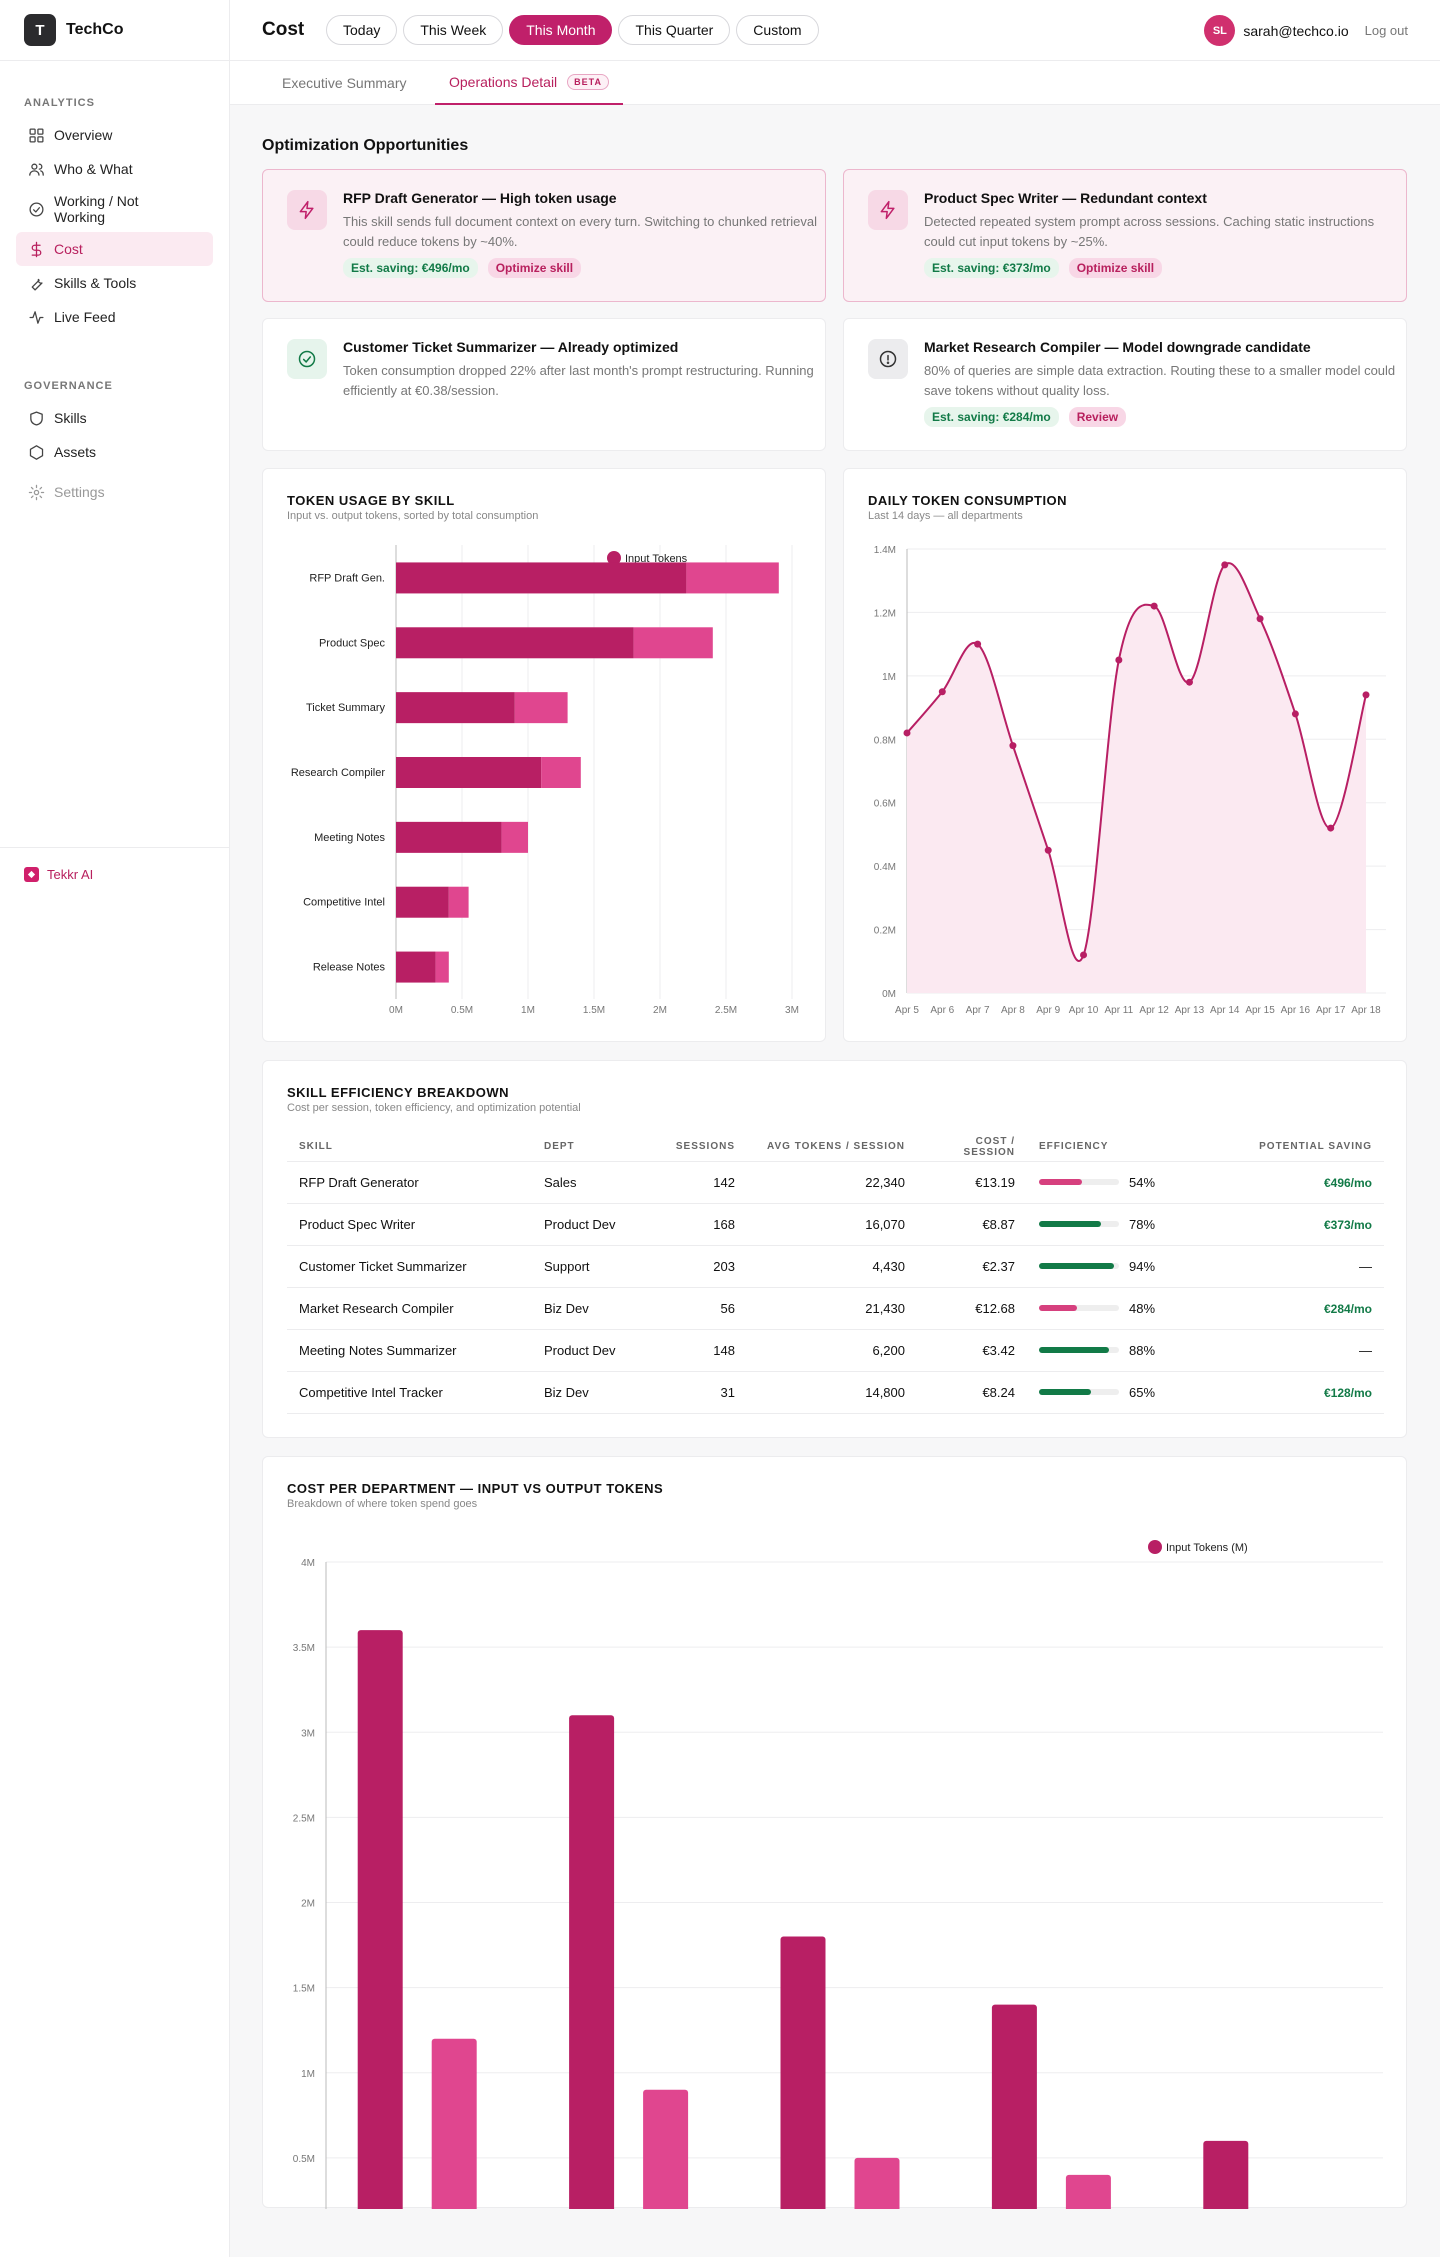  Describe the element at coordinates (1142, 1182) in the screenshot. I see `efficiency-value: 54%` at that location.